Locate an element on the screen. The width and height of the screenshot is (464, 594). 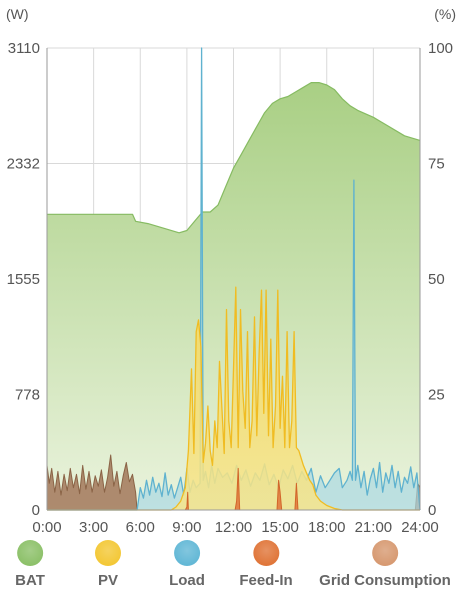
y-left-tick-label: 3110 is located at coordinates (24, 48).